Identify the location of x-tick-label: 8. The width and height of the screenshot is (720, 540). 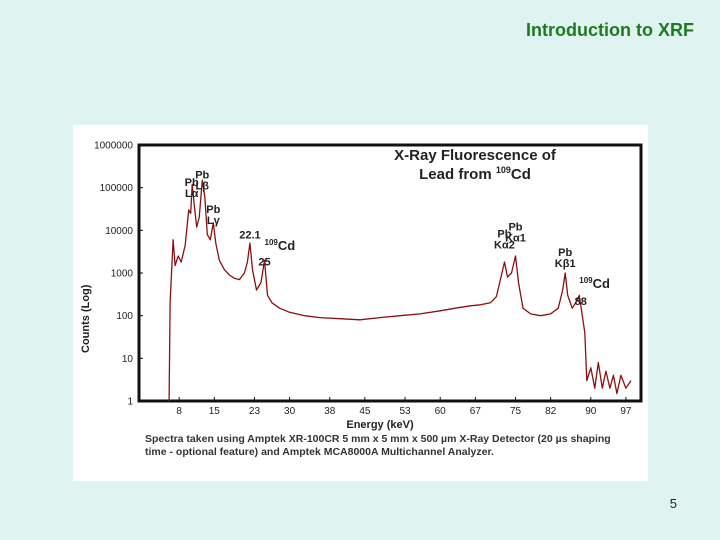
(179, 411).